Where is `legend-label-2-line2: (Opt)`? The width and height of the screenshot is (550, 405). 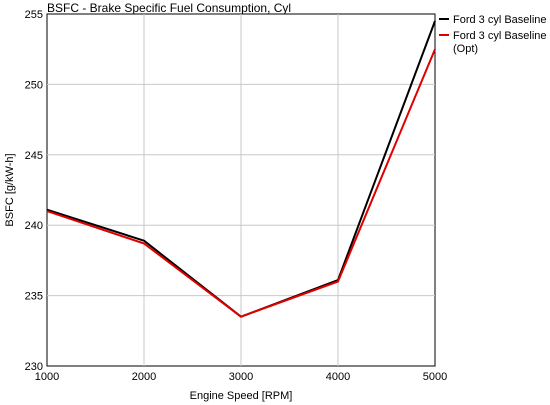
legend-label-2-line2: (Opt) is located at coordinates (465, 49).